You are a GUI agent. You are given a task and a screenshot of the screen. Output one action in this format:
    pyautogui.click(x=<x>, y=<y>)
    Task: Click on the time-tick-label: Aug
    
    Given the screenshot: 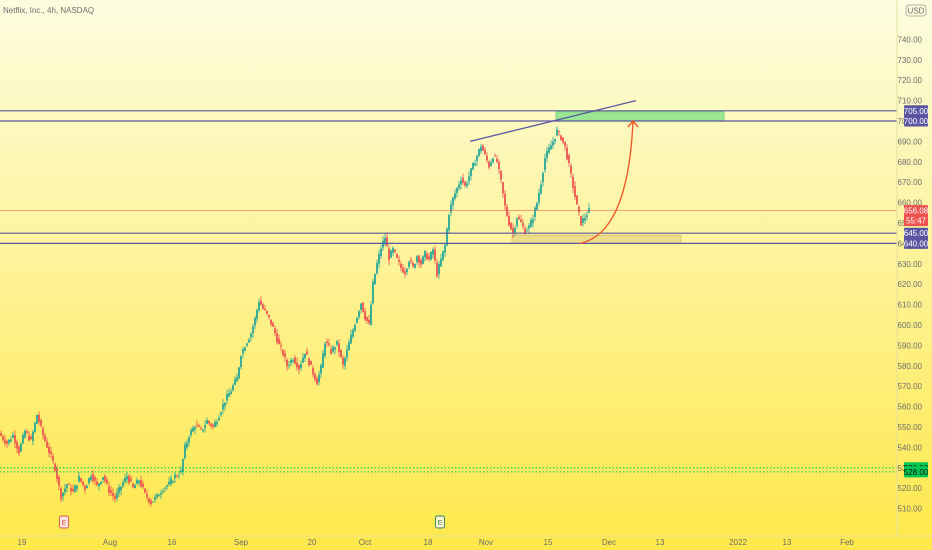 What is the action you would take?
    pyautogui.click(x=110, y=542)
    